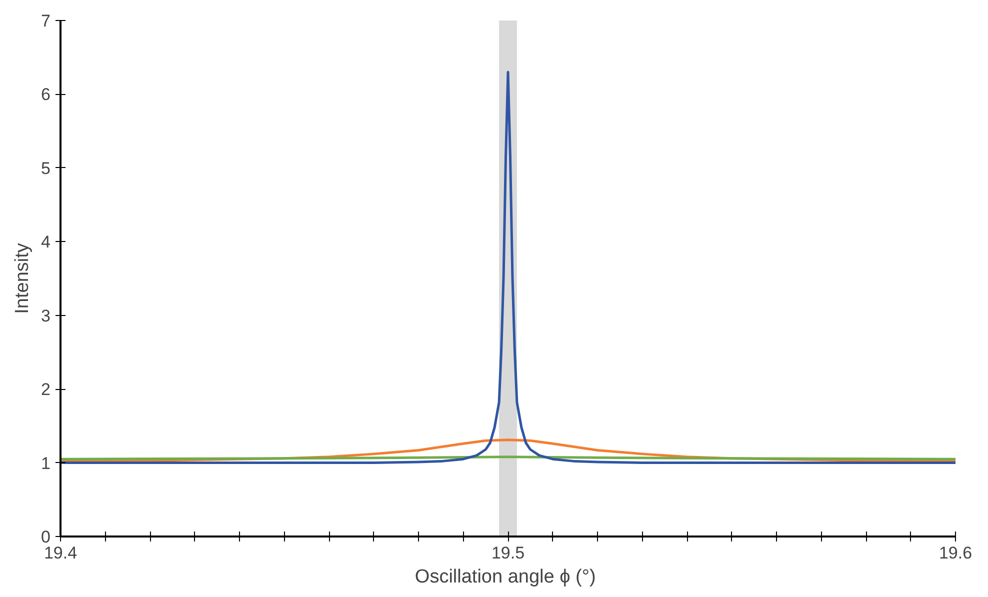 This screenshot has height=597, width=988. I want to click on y-tick-label: 0, so click(46, 537).